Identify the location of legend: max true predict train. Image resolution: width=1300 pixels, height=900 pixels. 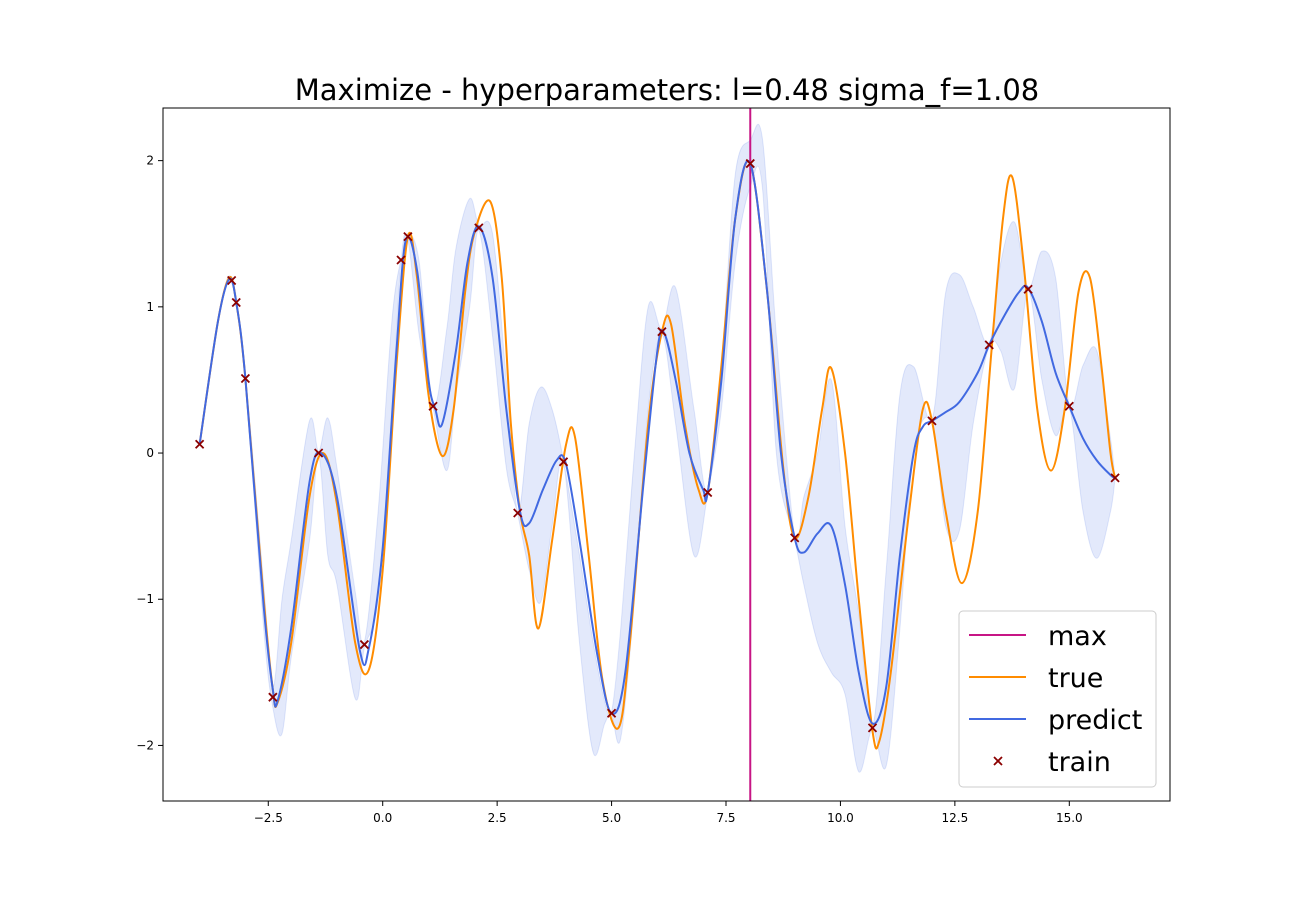
(1057, 699).